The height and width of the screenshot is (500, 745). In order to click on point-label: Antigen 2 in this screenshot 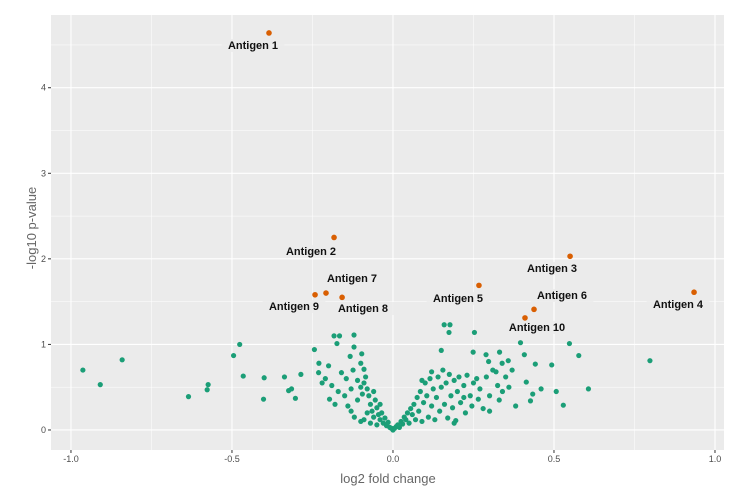, I will do `click(311, 252)`.